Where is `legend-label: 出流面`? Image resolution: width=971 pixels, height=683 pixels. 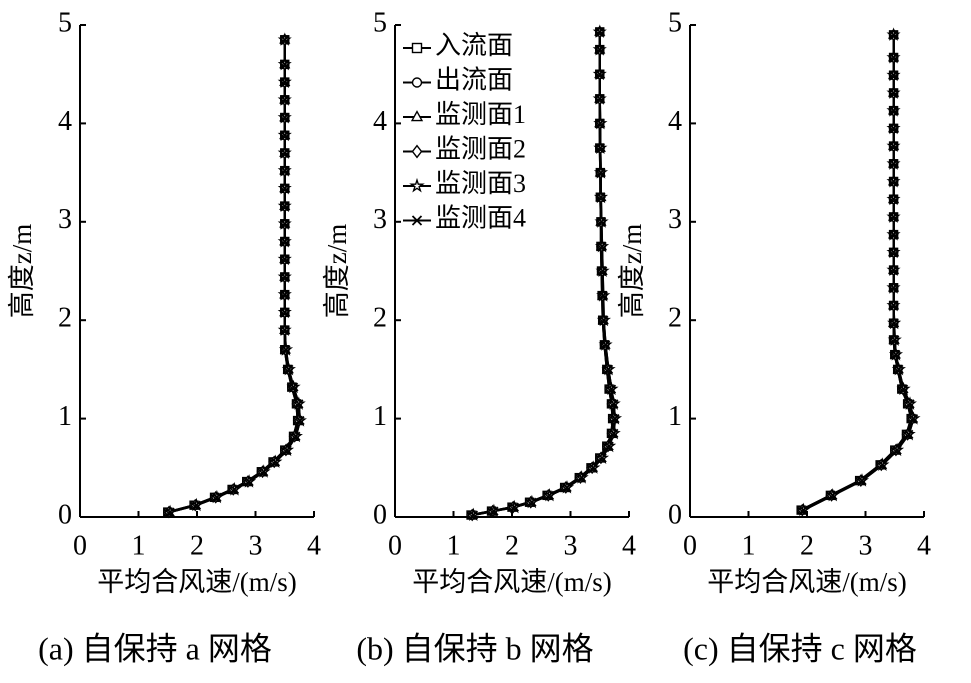
legend-label: 出流面 is located at coordinates (474, 79).